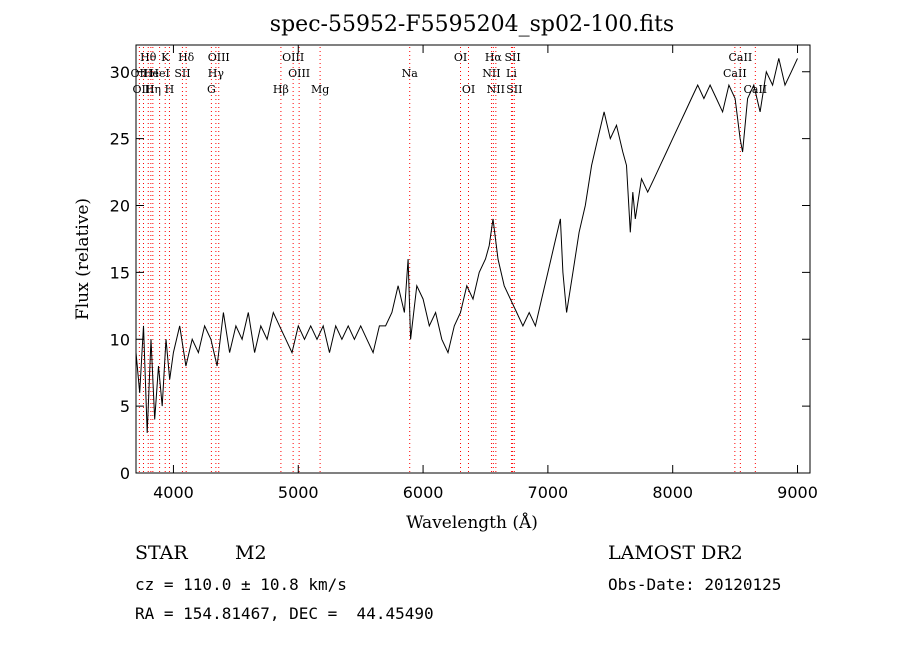 This screenshot has height=650, width=900. I want to click on spectral-line-label: HeI, so click(159, 73).